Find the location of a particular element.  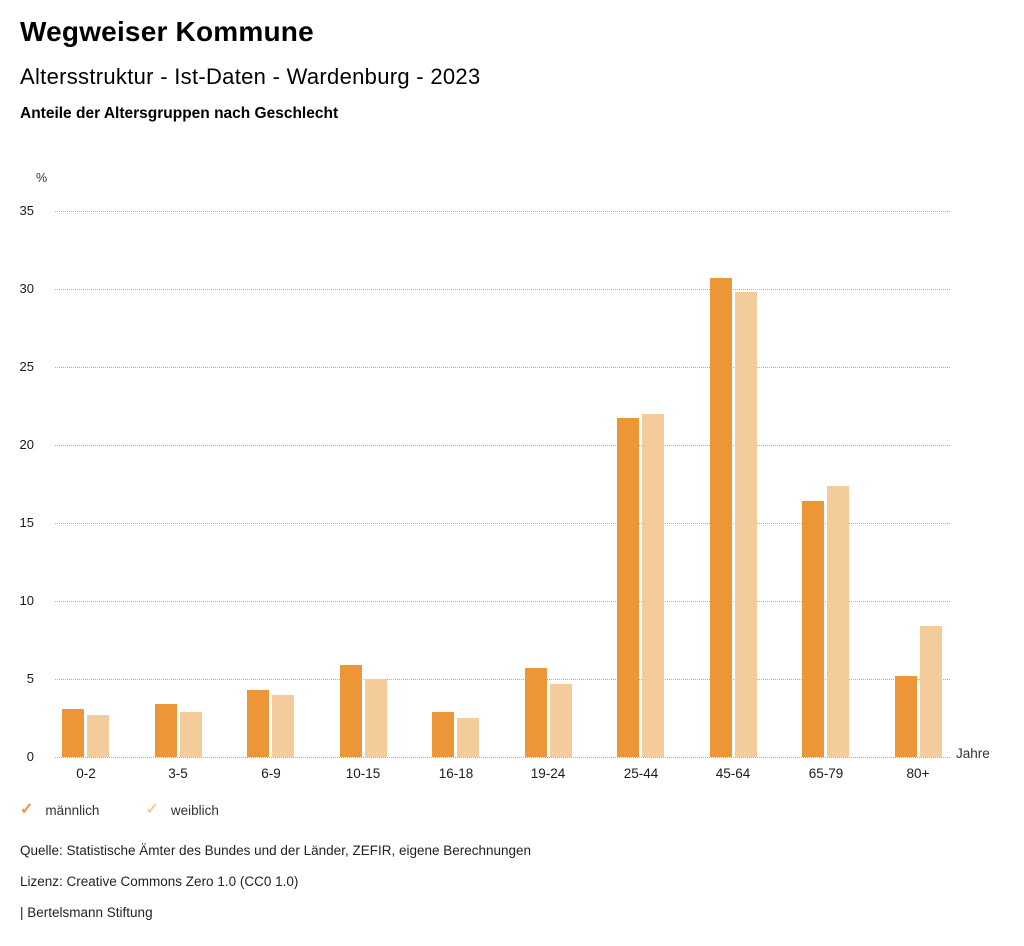

legend-item-maennlich: ✓ männlich is located at coordinates (59, 810).